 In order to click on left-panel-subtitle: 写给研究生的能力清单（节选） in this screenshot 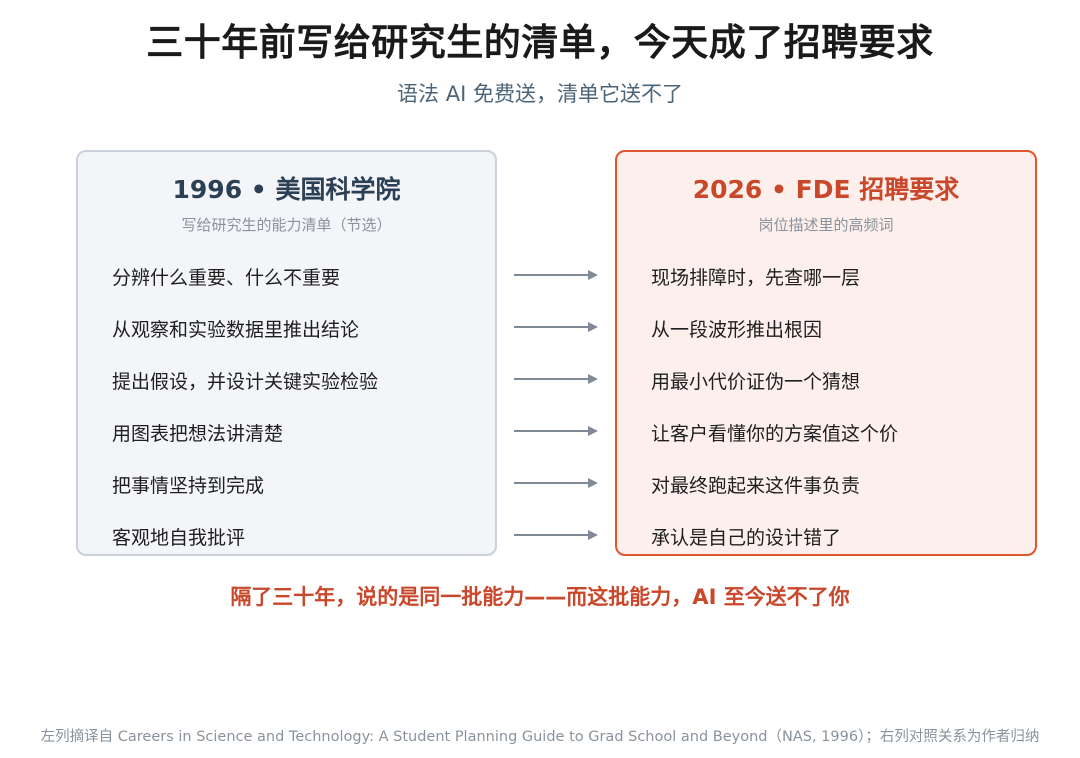, I will do `click(286, 225)`.